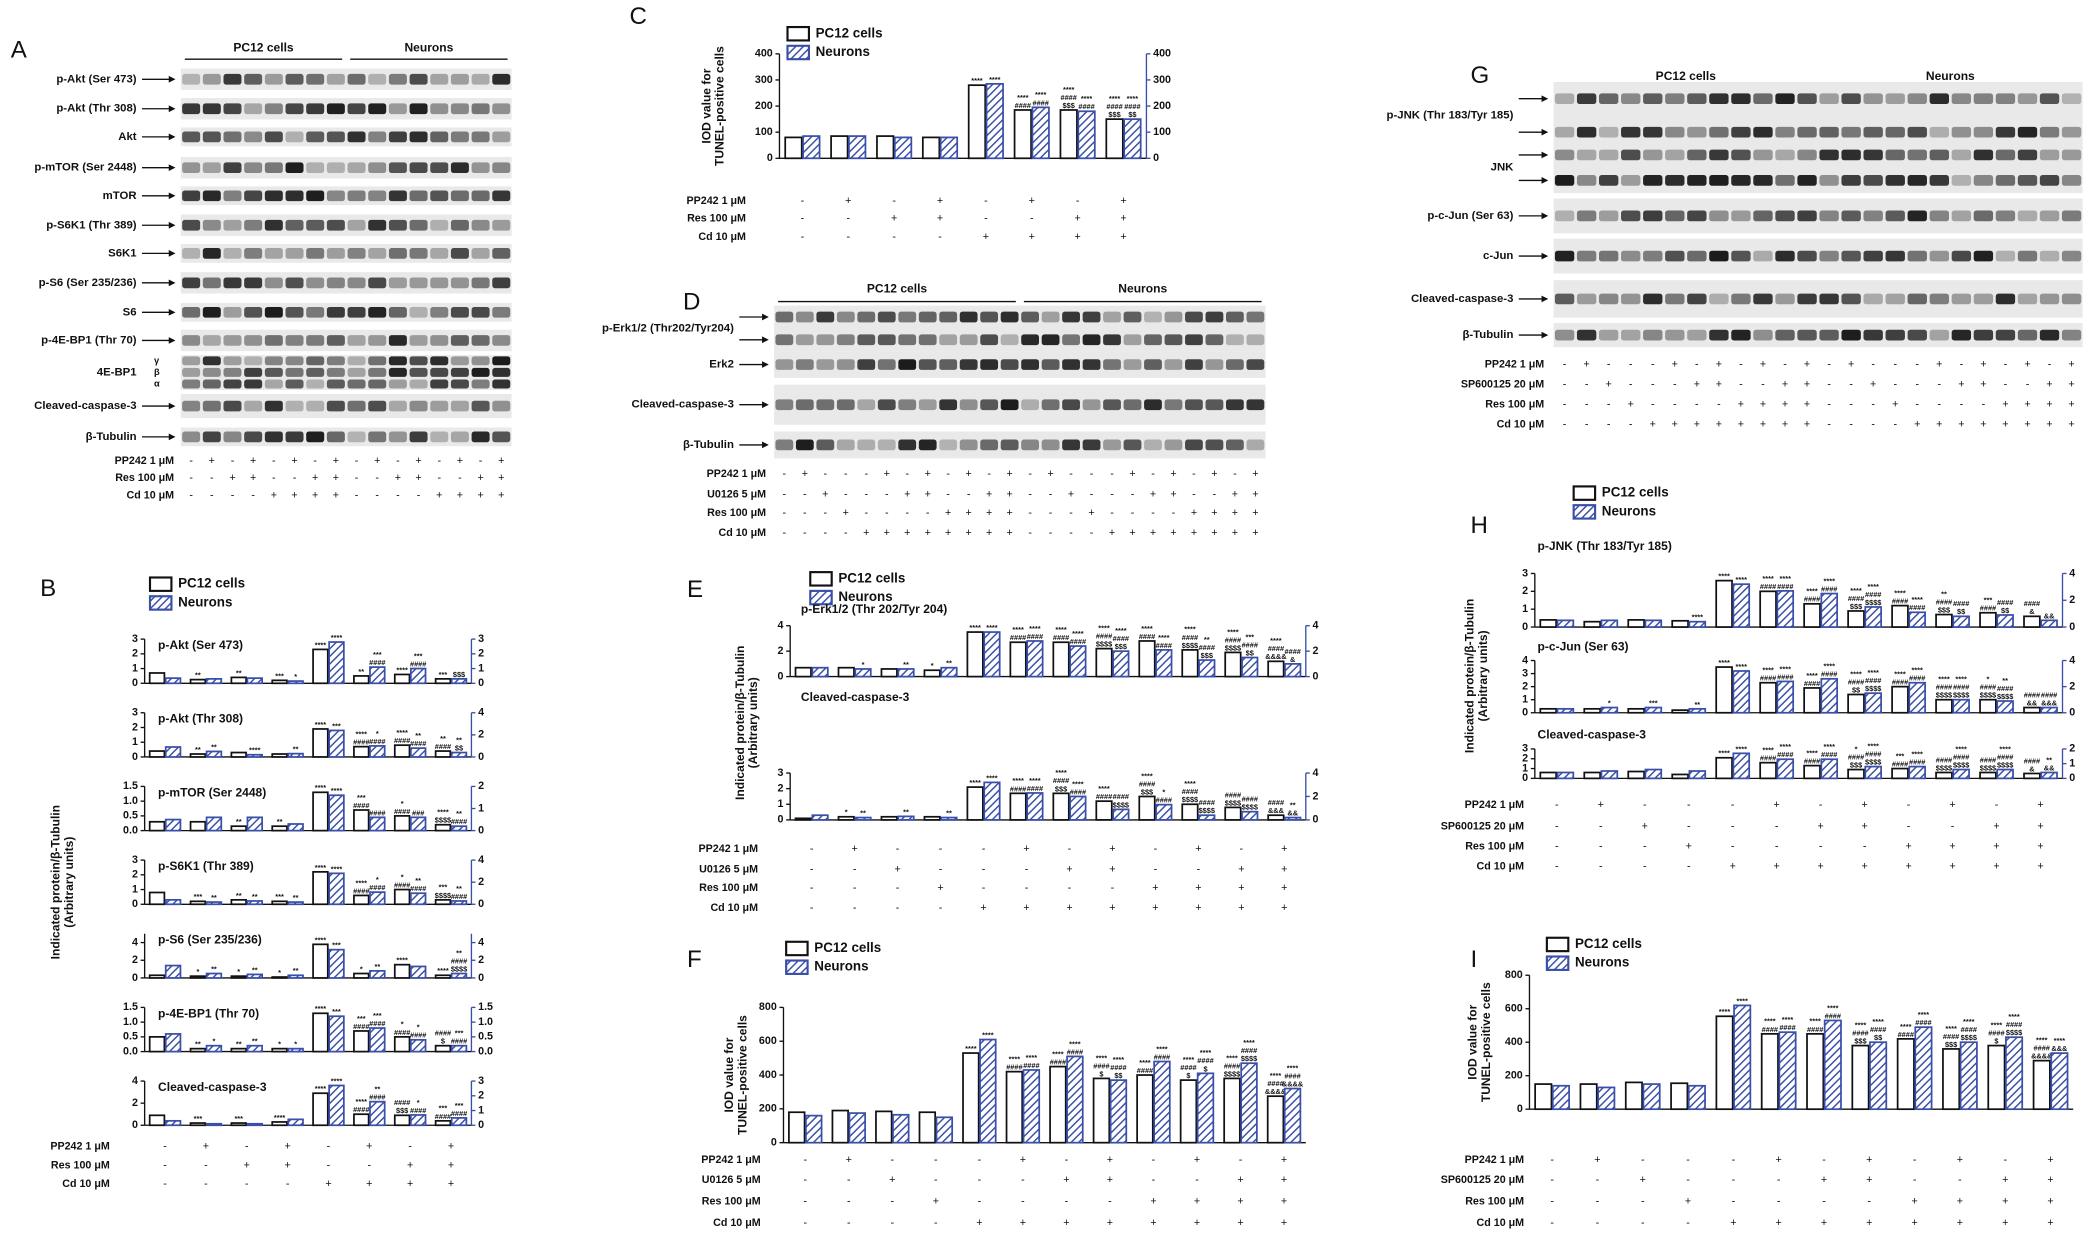 The height and width of the screenshot is (1234, 2100). Describe the element at coordinates (91, 225) in the screenshot. I see `blot-row-label: p-S6K1 (Thr 389)` at that location.